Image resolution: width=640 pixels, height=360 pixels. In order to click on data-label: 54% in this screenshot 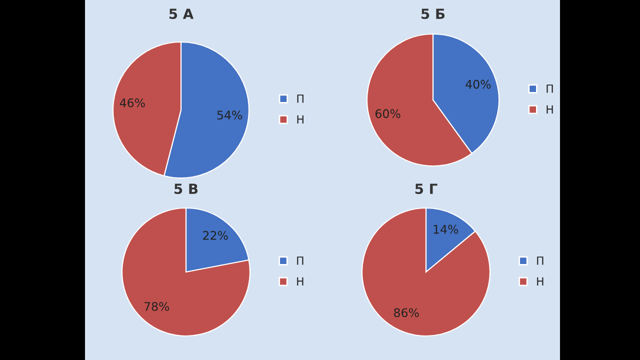, I will do `click(229, 115)`.